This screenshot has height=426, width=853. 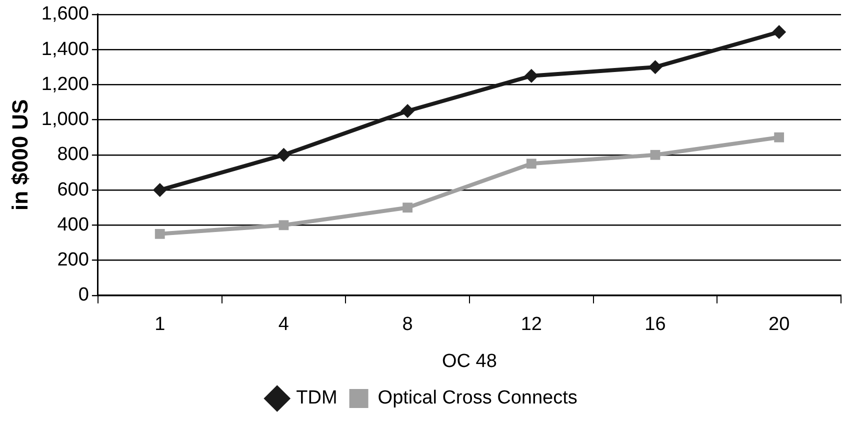 What do you see at coordinates (655, 325) in the screenshot?
I see `x-tick-label: 16` at bounding box center [655, 325].